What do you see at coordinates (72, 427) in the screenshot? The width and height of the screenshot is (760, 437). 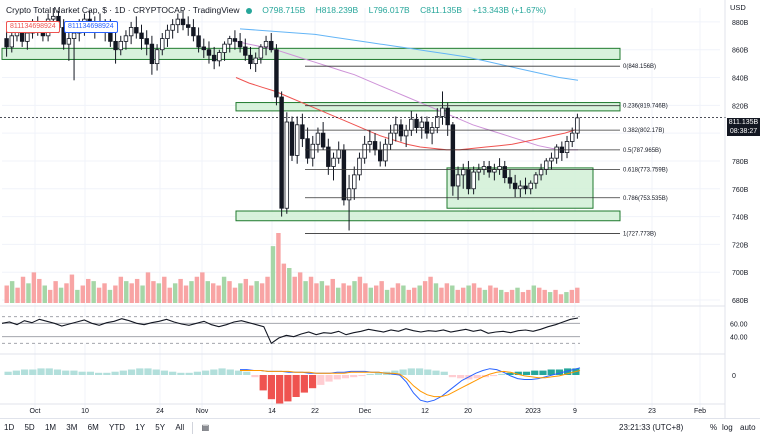 I see `timeframe-3m: 3M` at bounding box center [72, 427].